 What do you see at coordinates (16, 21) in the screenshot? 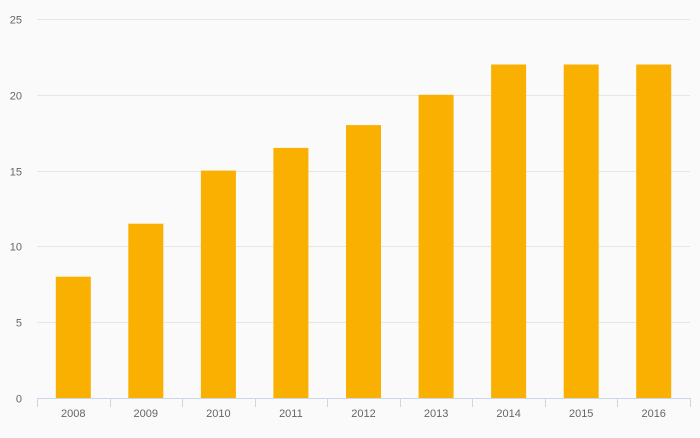
I see `y-tick-label: 25` at bounding box center [16, 21].